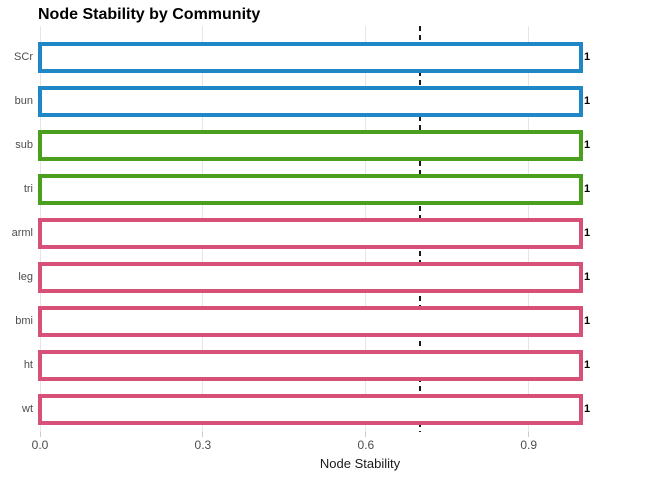 Image resolution: width=672 pixels, height=480 pixels. I want to click on value-label-SCr: 1, so click(587, 57).